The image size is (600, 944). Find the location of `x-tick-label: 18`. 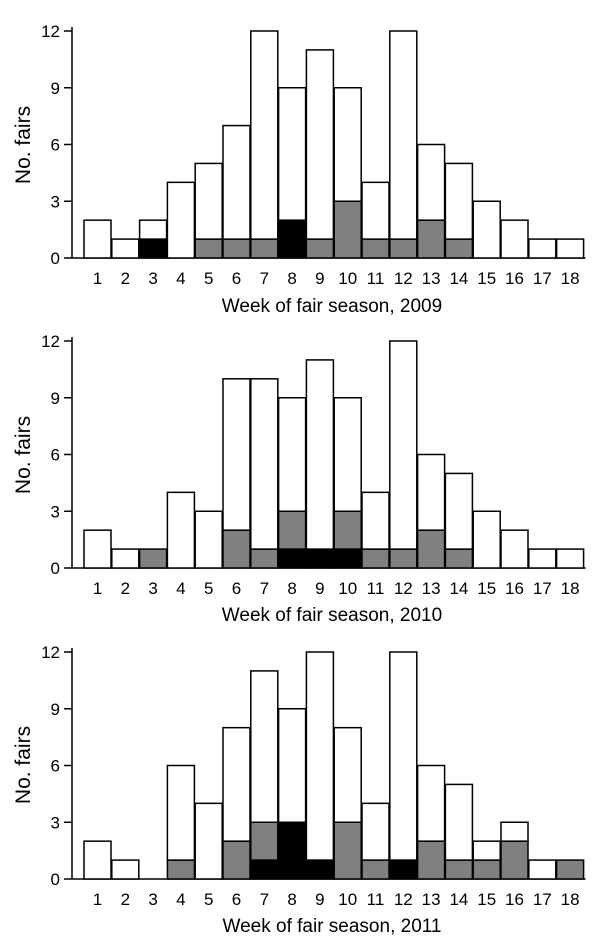

x-tick-label: 18 is located at coordinates (570, 278).